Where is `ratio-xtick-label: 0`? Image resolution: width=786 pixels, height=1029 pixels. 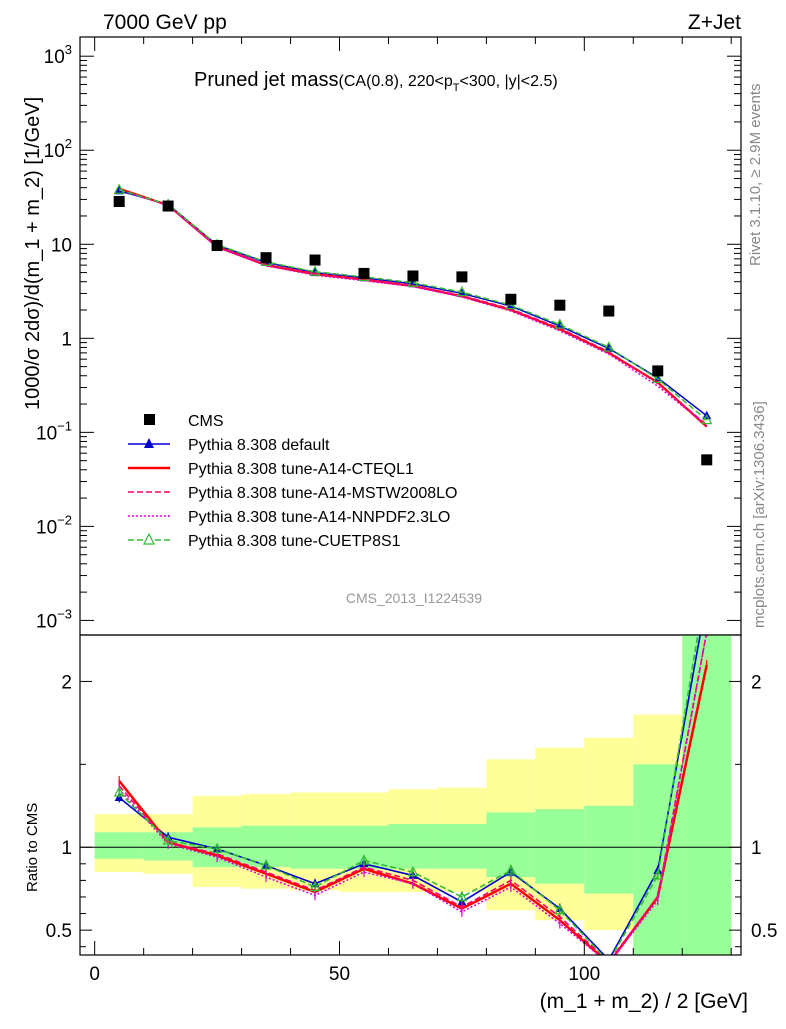
ratio-xtick-label: 0 is located at coordinates (94, 974).